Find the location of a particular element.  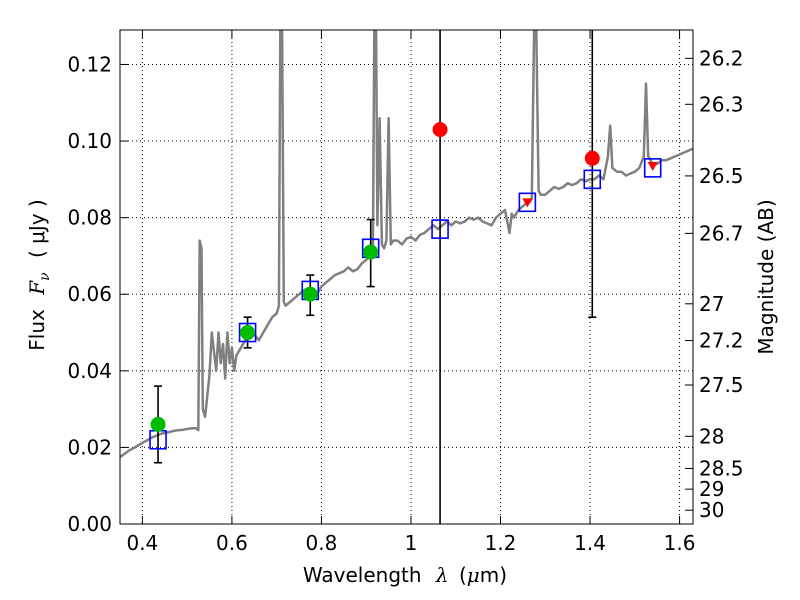

y-tick-label: 0.04 is located at coordinates (89, 371).